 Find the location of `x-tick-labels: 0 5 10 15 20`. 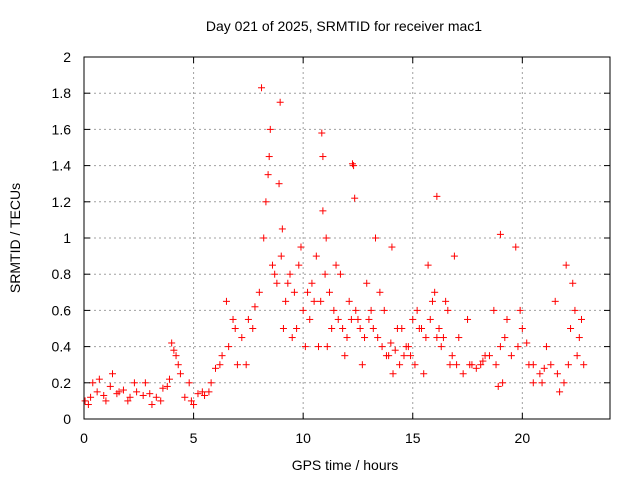

x-tick-labels: 0 5 10 15 20 is located at coordinates (305, 438).